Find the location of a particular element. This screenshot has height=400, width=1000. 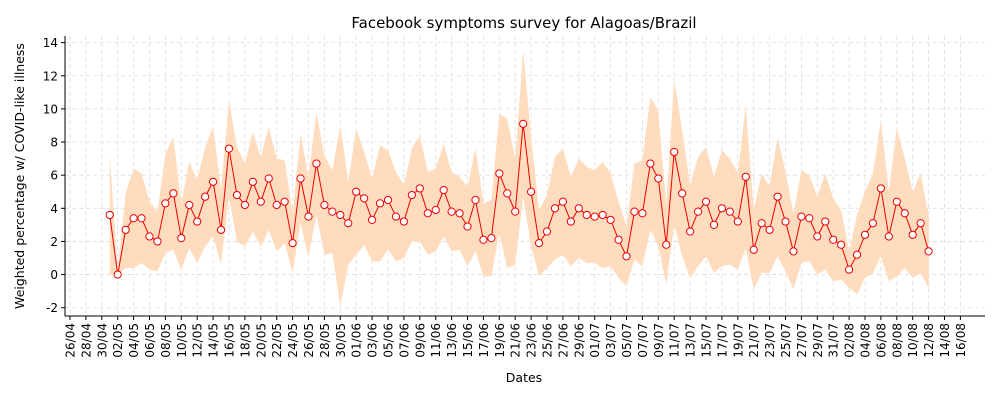

x-tick-label: 19/07 is located at coordinates (738, 340).